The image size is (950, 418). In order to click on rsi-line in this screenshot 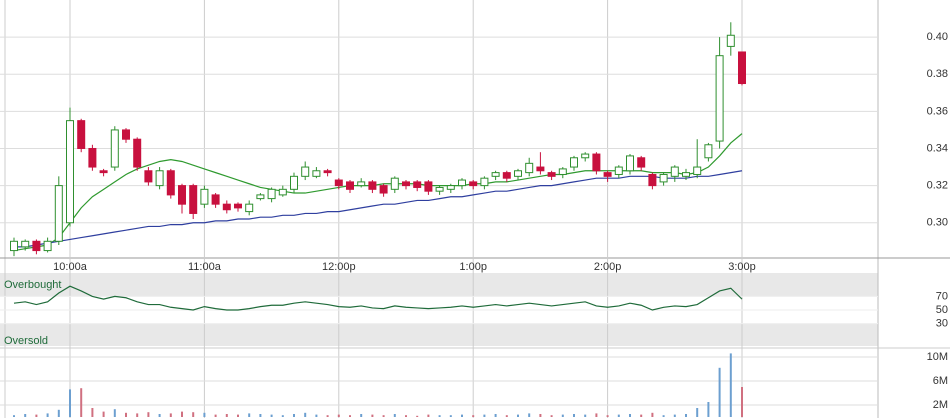, I will do `click(378, 298)`.